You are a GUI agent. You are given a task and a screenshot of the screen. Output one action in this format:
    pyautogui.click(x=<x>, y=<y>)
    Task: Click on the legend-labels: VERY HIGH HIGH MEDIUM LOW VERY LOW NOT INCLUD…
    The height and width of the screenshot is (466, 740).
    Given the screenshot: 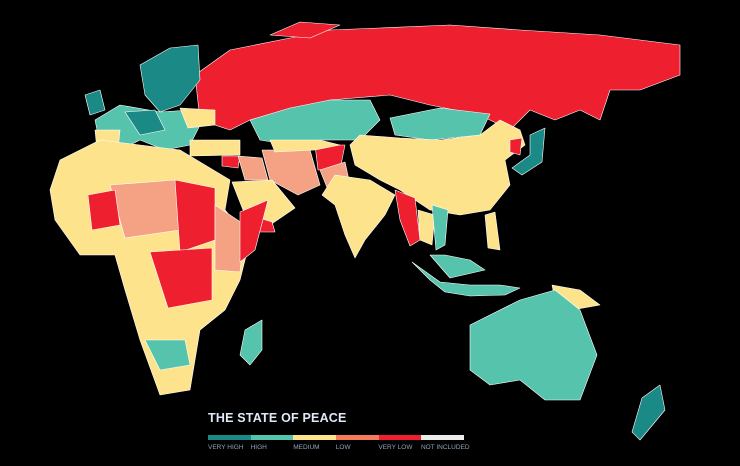 What is the action you would take?
    pyautogui.click(x=343, y=447)
    